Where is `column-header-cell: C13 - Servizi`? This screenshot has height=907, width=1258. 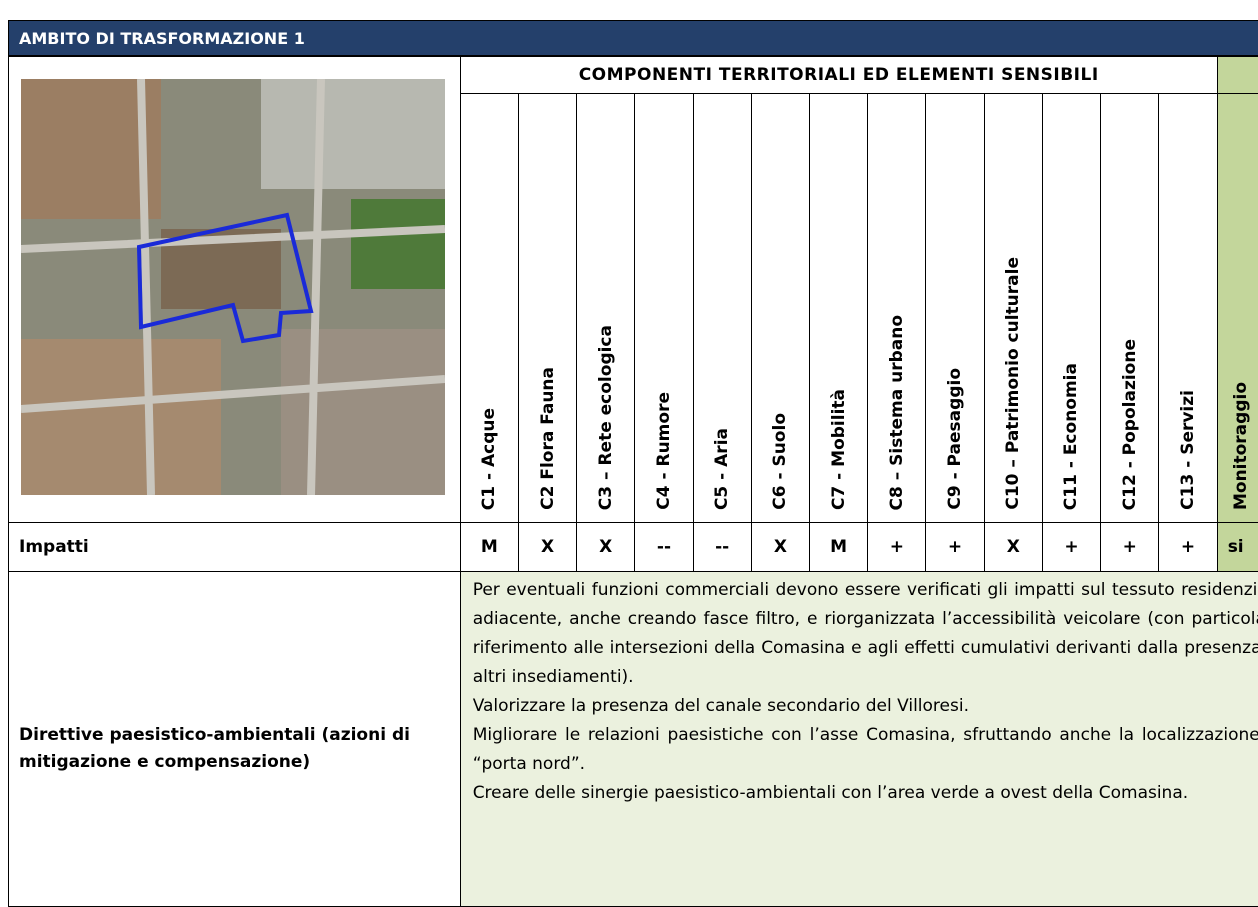 column-header-cell: C13 - Servizi is located at coordinates (1188, 308).